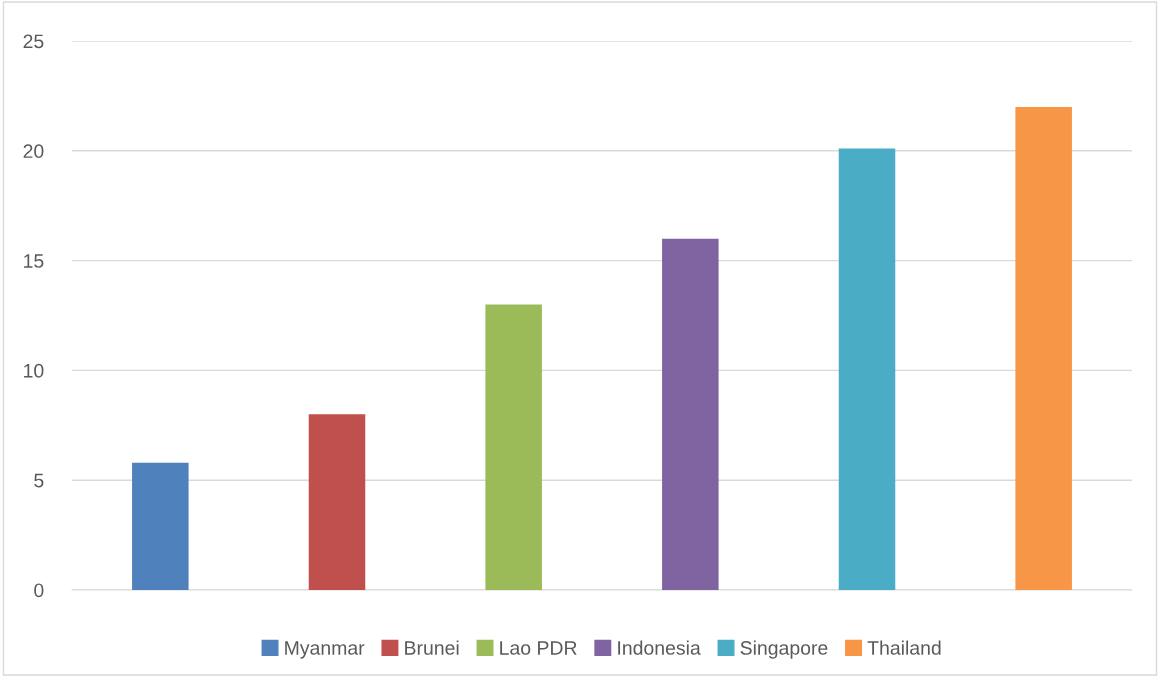  What do you see at coordinates (784, 649) in the screenshot?
I see `legend-label: Singapore` at bounding box center [784, 649].